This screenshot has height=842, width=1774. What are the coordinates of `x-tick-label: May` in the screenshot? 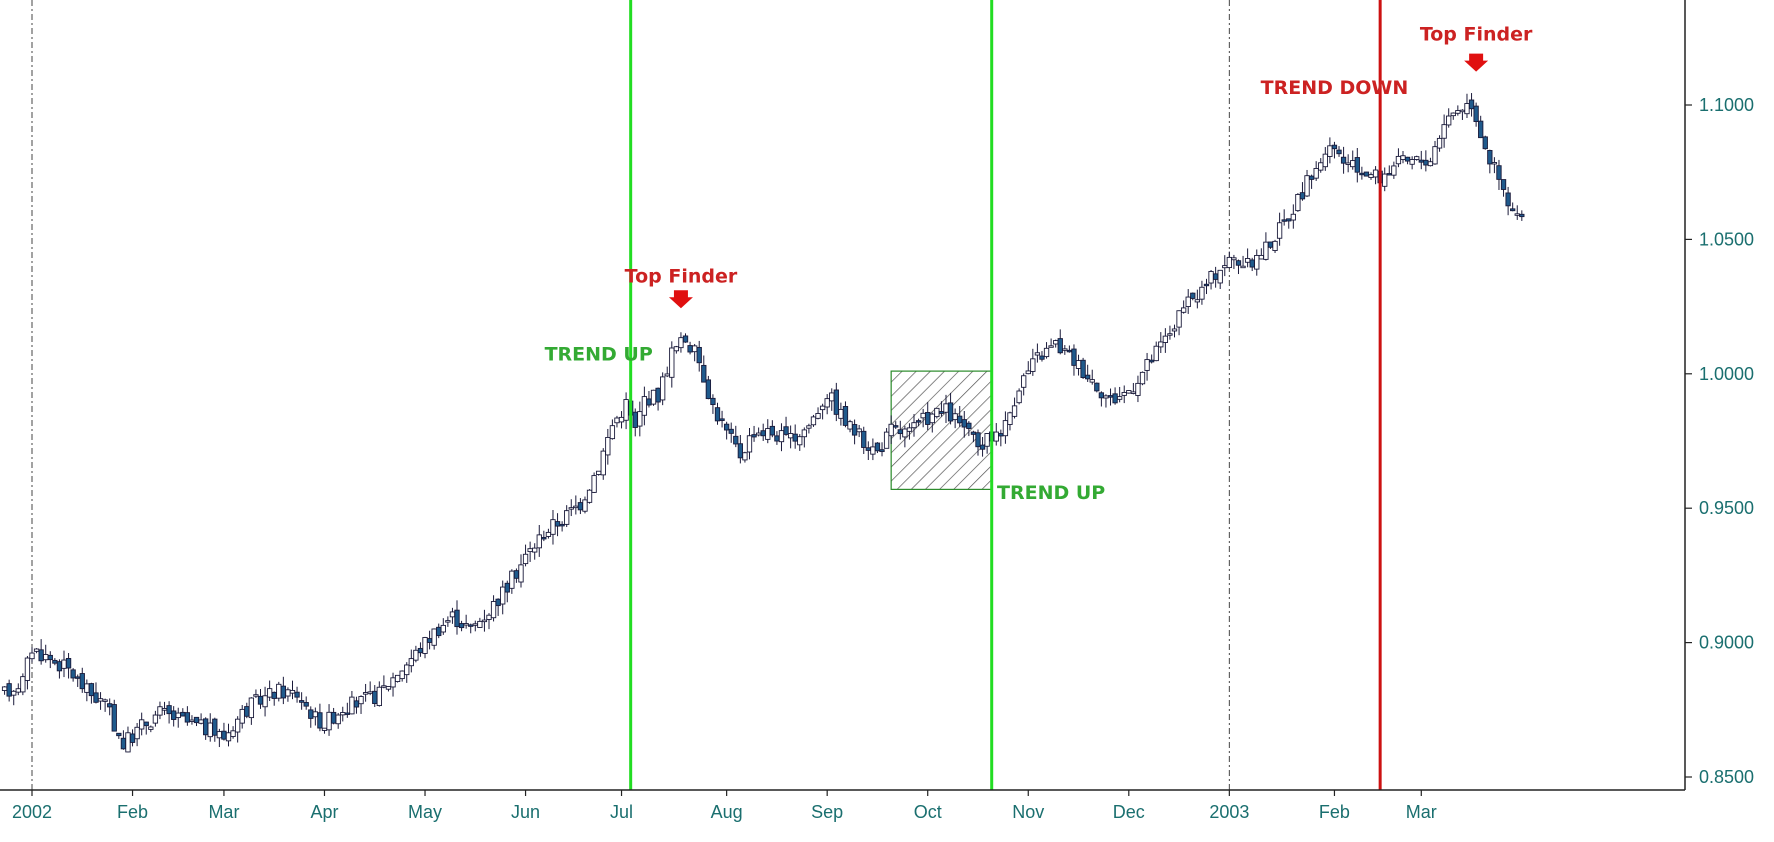 It's located at (425, 812).